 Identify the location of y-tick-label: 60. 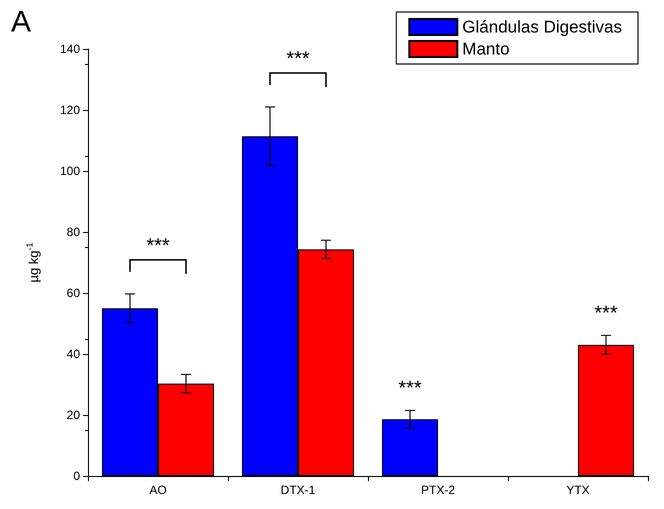
(73, 293).